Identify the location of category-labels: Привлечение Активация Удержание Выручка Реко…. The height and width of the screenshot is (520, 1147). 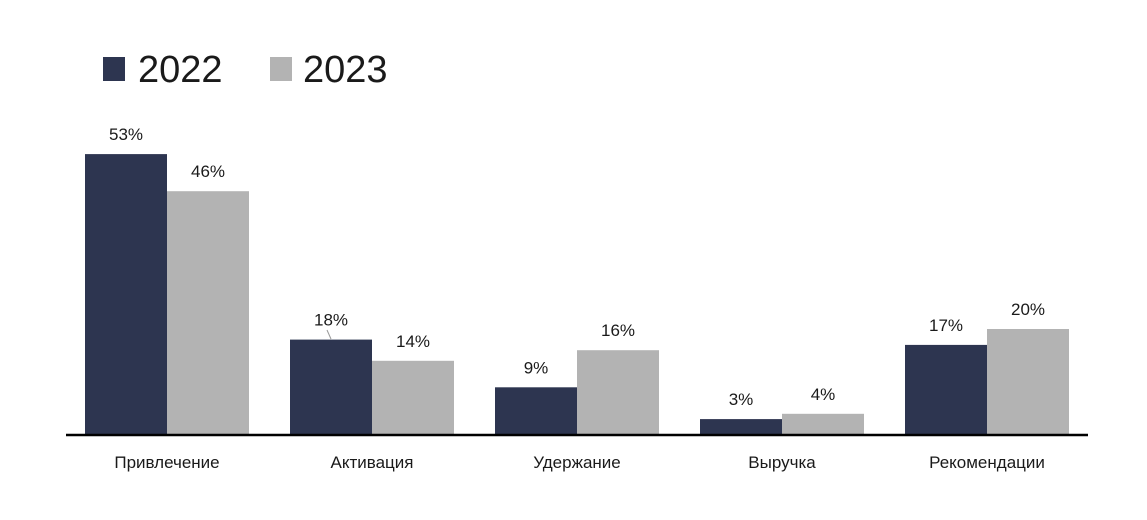
(579, 462).